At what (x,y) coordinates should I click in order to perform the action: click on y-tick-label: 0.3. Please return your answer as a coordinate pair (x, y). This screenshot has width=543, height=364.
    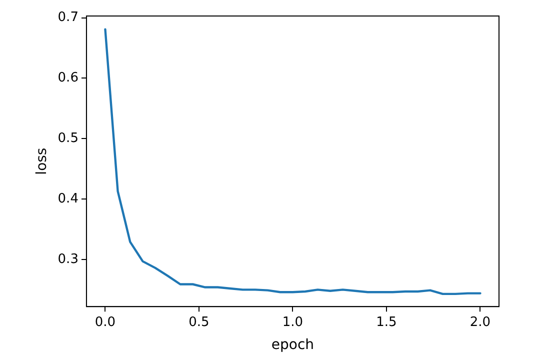
    Looking at the image, I should click on (68, 259).